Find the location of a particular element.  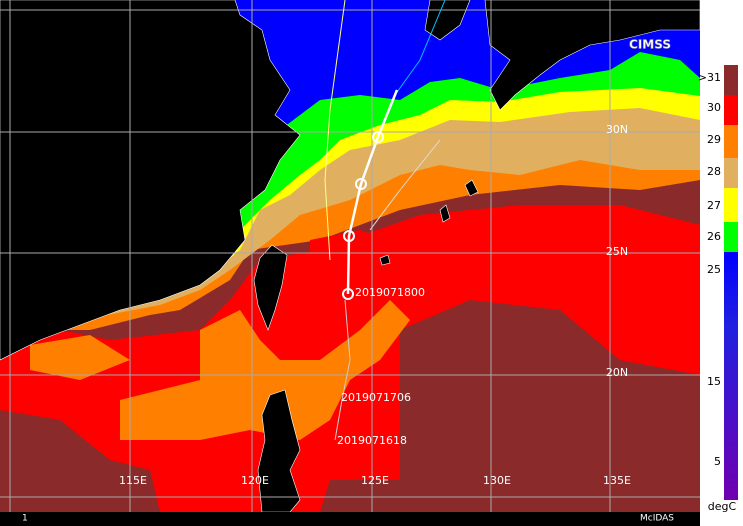

japan is located at coordinates (592, 55).